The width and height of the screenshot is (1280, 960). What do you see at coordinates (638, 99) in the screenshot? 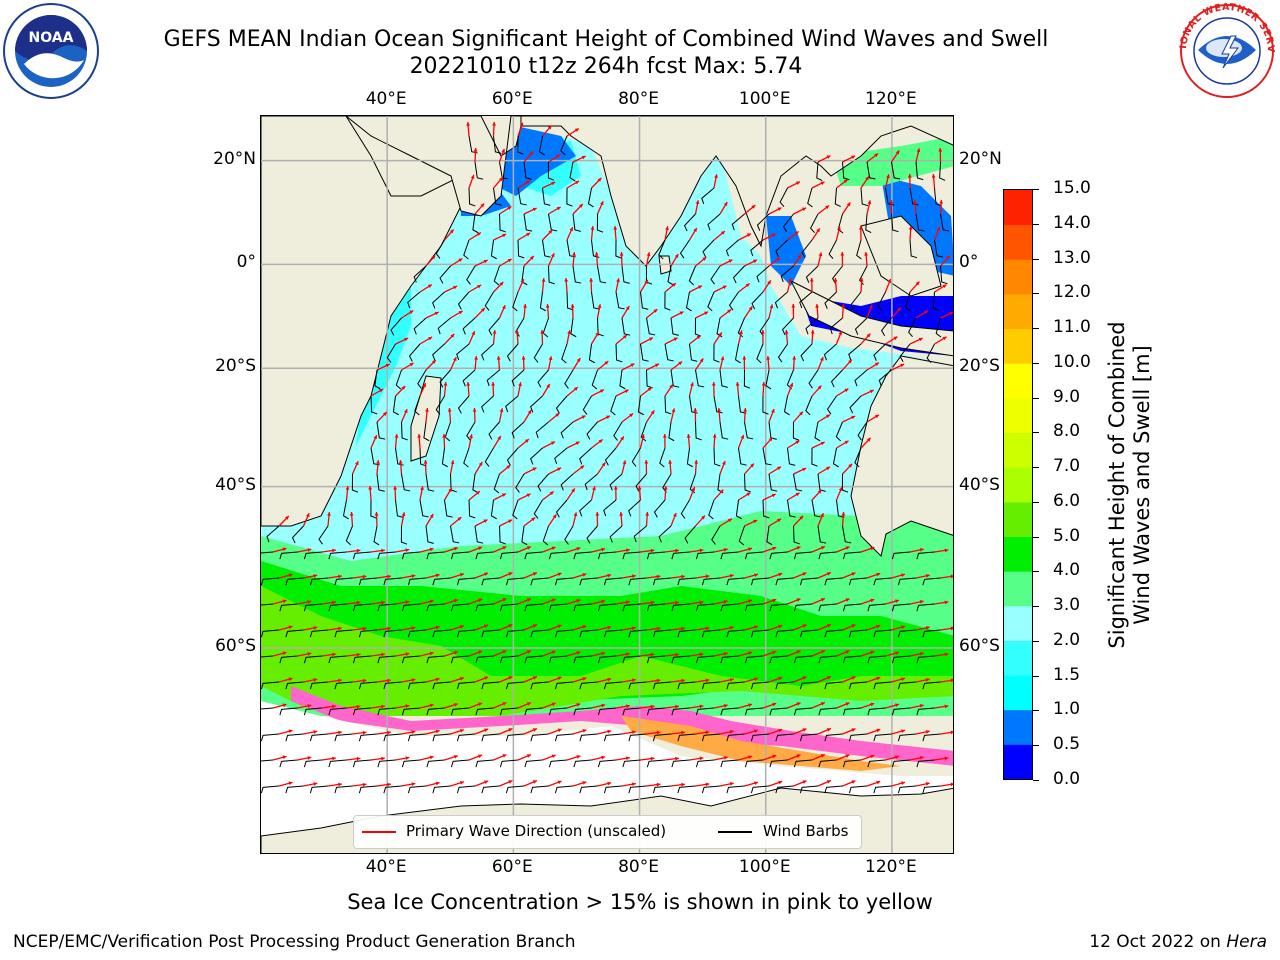
I see `longitude-label: 80°E` at bounding box center [638, 99].